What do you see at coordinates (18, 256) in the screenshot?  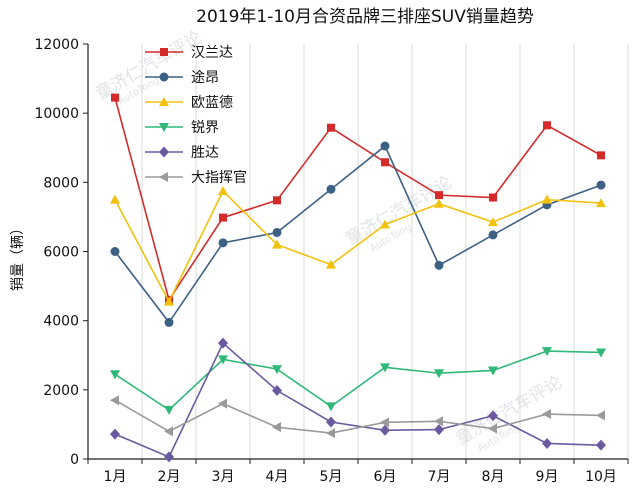 I see `y-axis-label: 销量（辆）` at bounding box center [18, 256].